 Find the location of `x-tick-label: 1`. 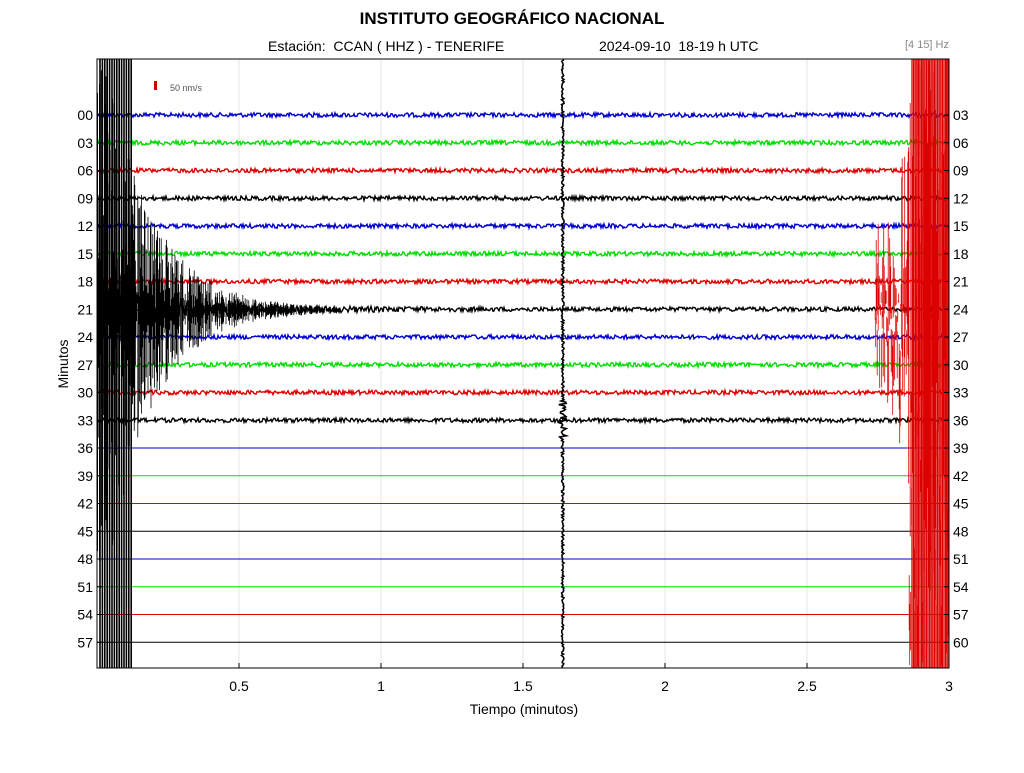

x-tick-label: 1 is located at coordinates (381, 686).